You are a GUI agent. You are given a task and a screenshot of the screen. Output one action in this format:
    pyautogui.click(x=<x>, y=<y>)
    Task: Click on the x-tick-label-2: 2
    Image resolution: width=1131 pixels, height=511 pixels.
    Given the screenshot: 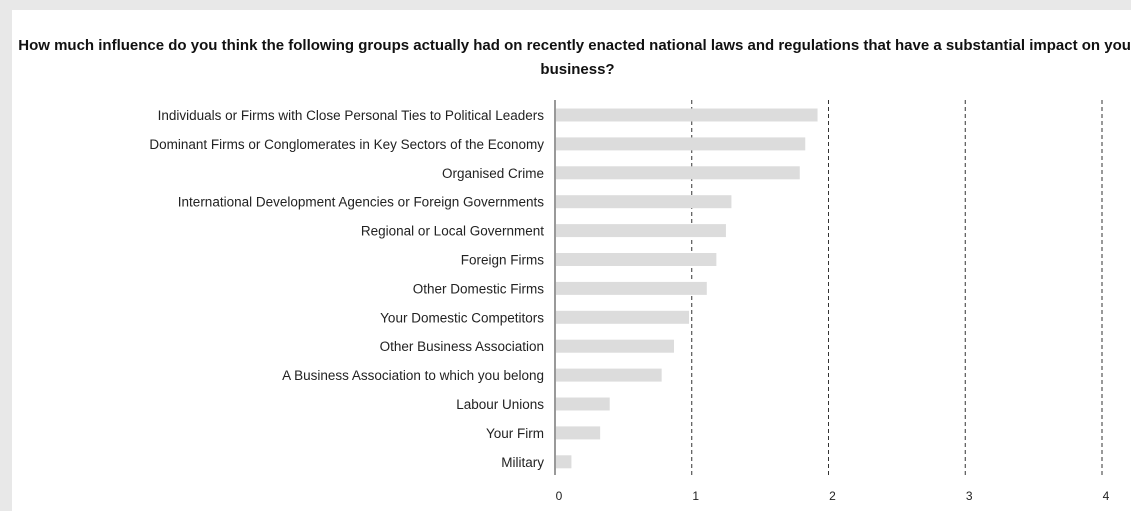 What is the action you would take?
    pyautogui.click(x=832, y=496)
    